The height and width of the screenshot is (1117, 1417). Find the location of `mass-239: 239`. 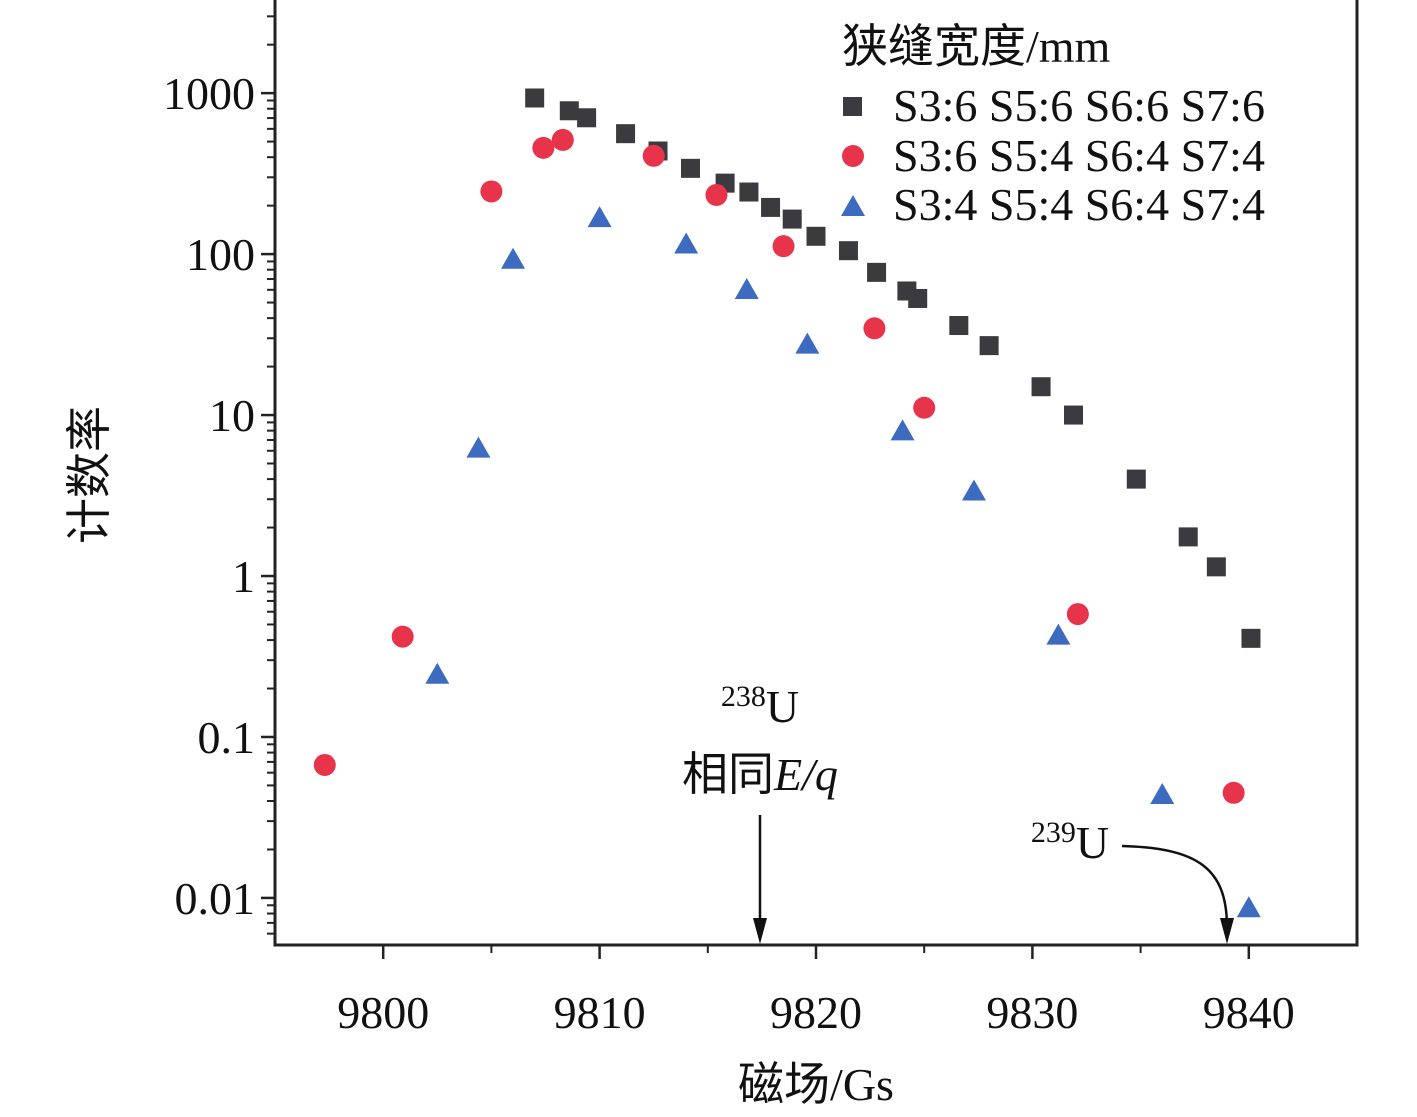

mass-239: 239 is located at coordinates (1053, 832).